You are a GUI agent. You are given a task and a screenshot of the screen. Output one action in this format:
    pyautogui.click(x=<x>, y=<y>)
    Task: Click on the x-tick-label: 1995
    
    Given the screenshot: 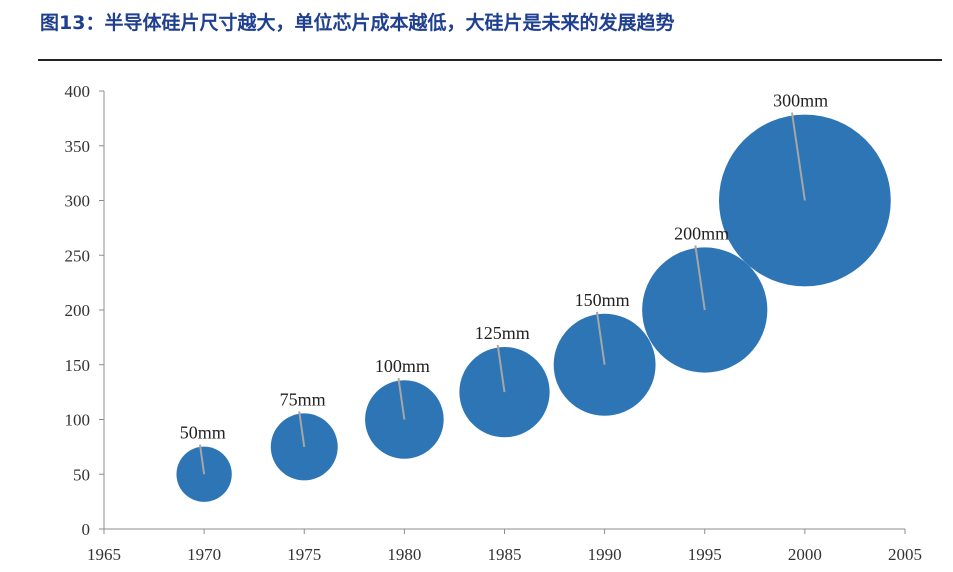 What is the action you would take?
    pyautogui.click(x=705, y=554)
    